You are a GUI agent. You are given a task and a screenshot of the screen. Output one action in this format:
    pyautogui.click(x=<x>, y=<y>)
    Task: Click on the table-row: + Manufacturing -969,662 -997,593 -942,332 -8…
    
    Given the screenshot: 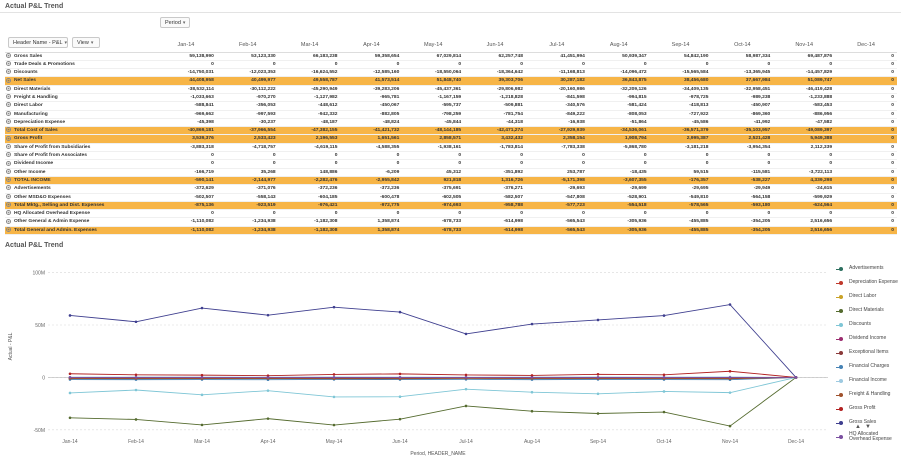 What is the action you would take?
    pyautogui.click(x=451, y=114)
    